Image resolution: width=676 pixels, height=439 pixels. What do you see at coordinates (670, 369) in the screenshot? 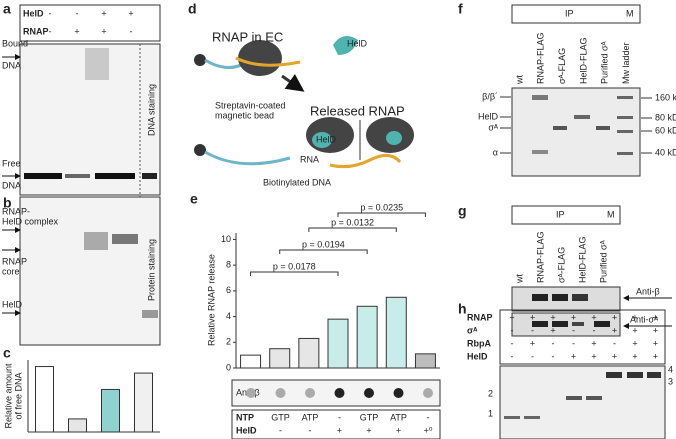
I see `label: 4` at bounding box center [670, 369].